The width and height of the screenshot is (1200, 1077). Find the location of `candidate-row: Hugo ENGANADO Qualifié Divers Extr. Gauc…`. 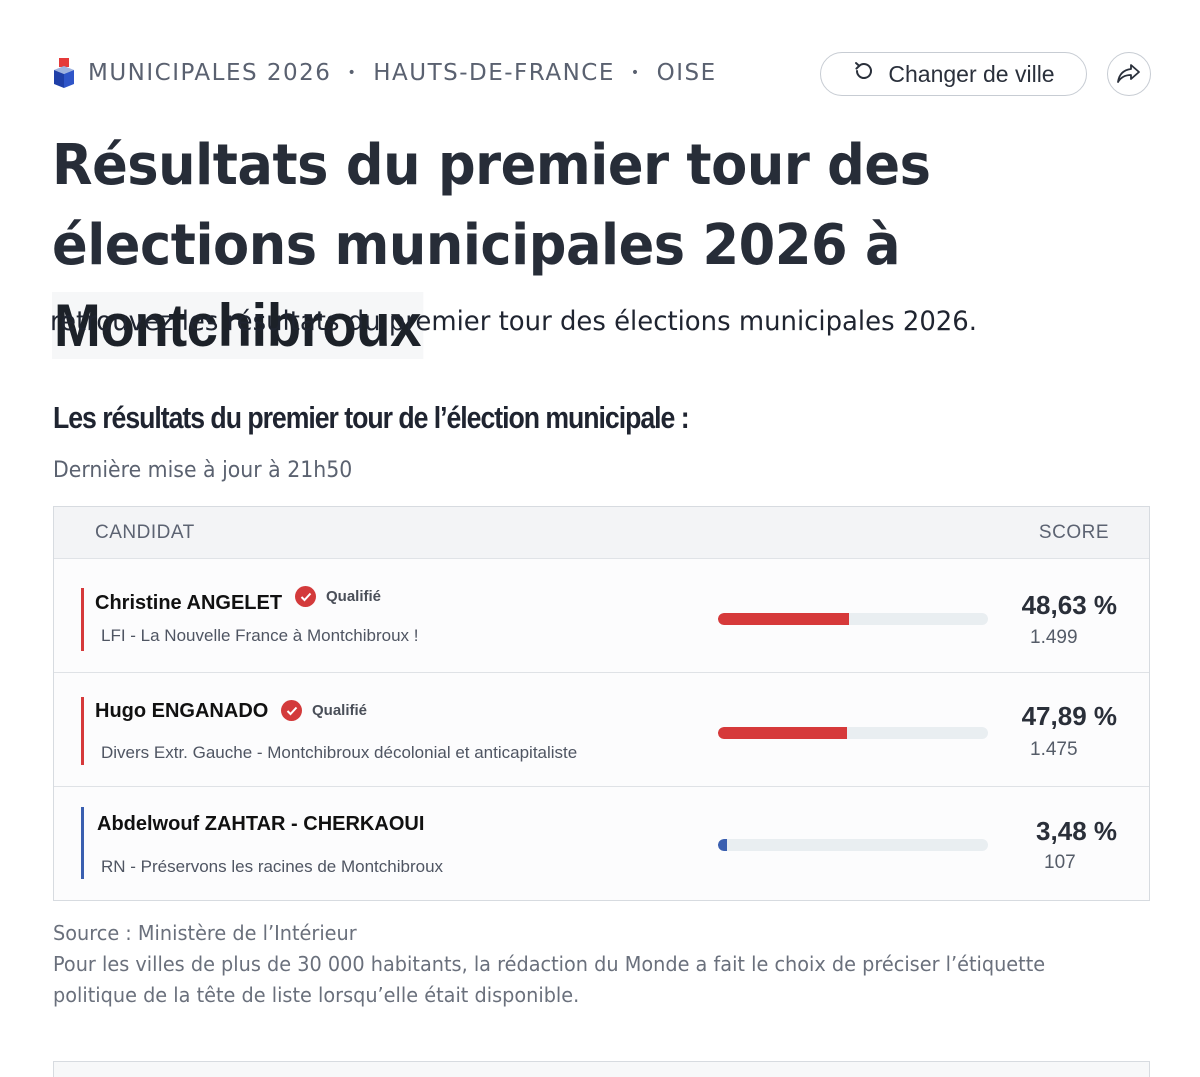

candidate-row: Hugo ENGANADO Qualifié Divers Extr. Gauc… is located at coordinates (601, 730).